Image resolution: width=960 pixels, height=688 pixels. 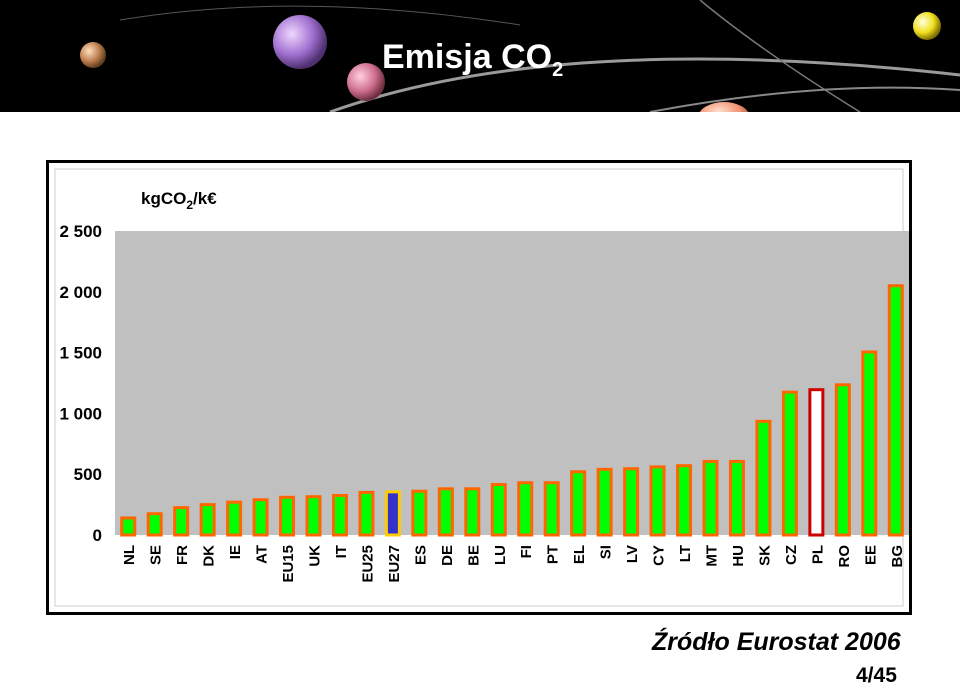 I want to click on bar-dk, so click(x=207, y=520).